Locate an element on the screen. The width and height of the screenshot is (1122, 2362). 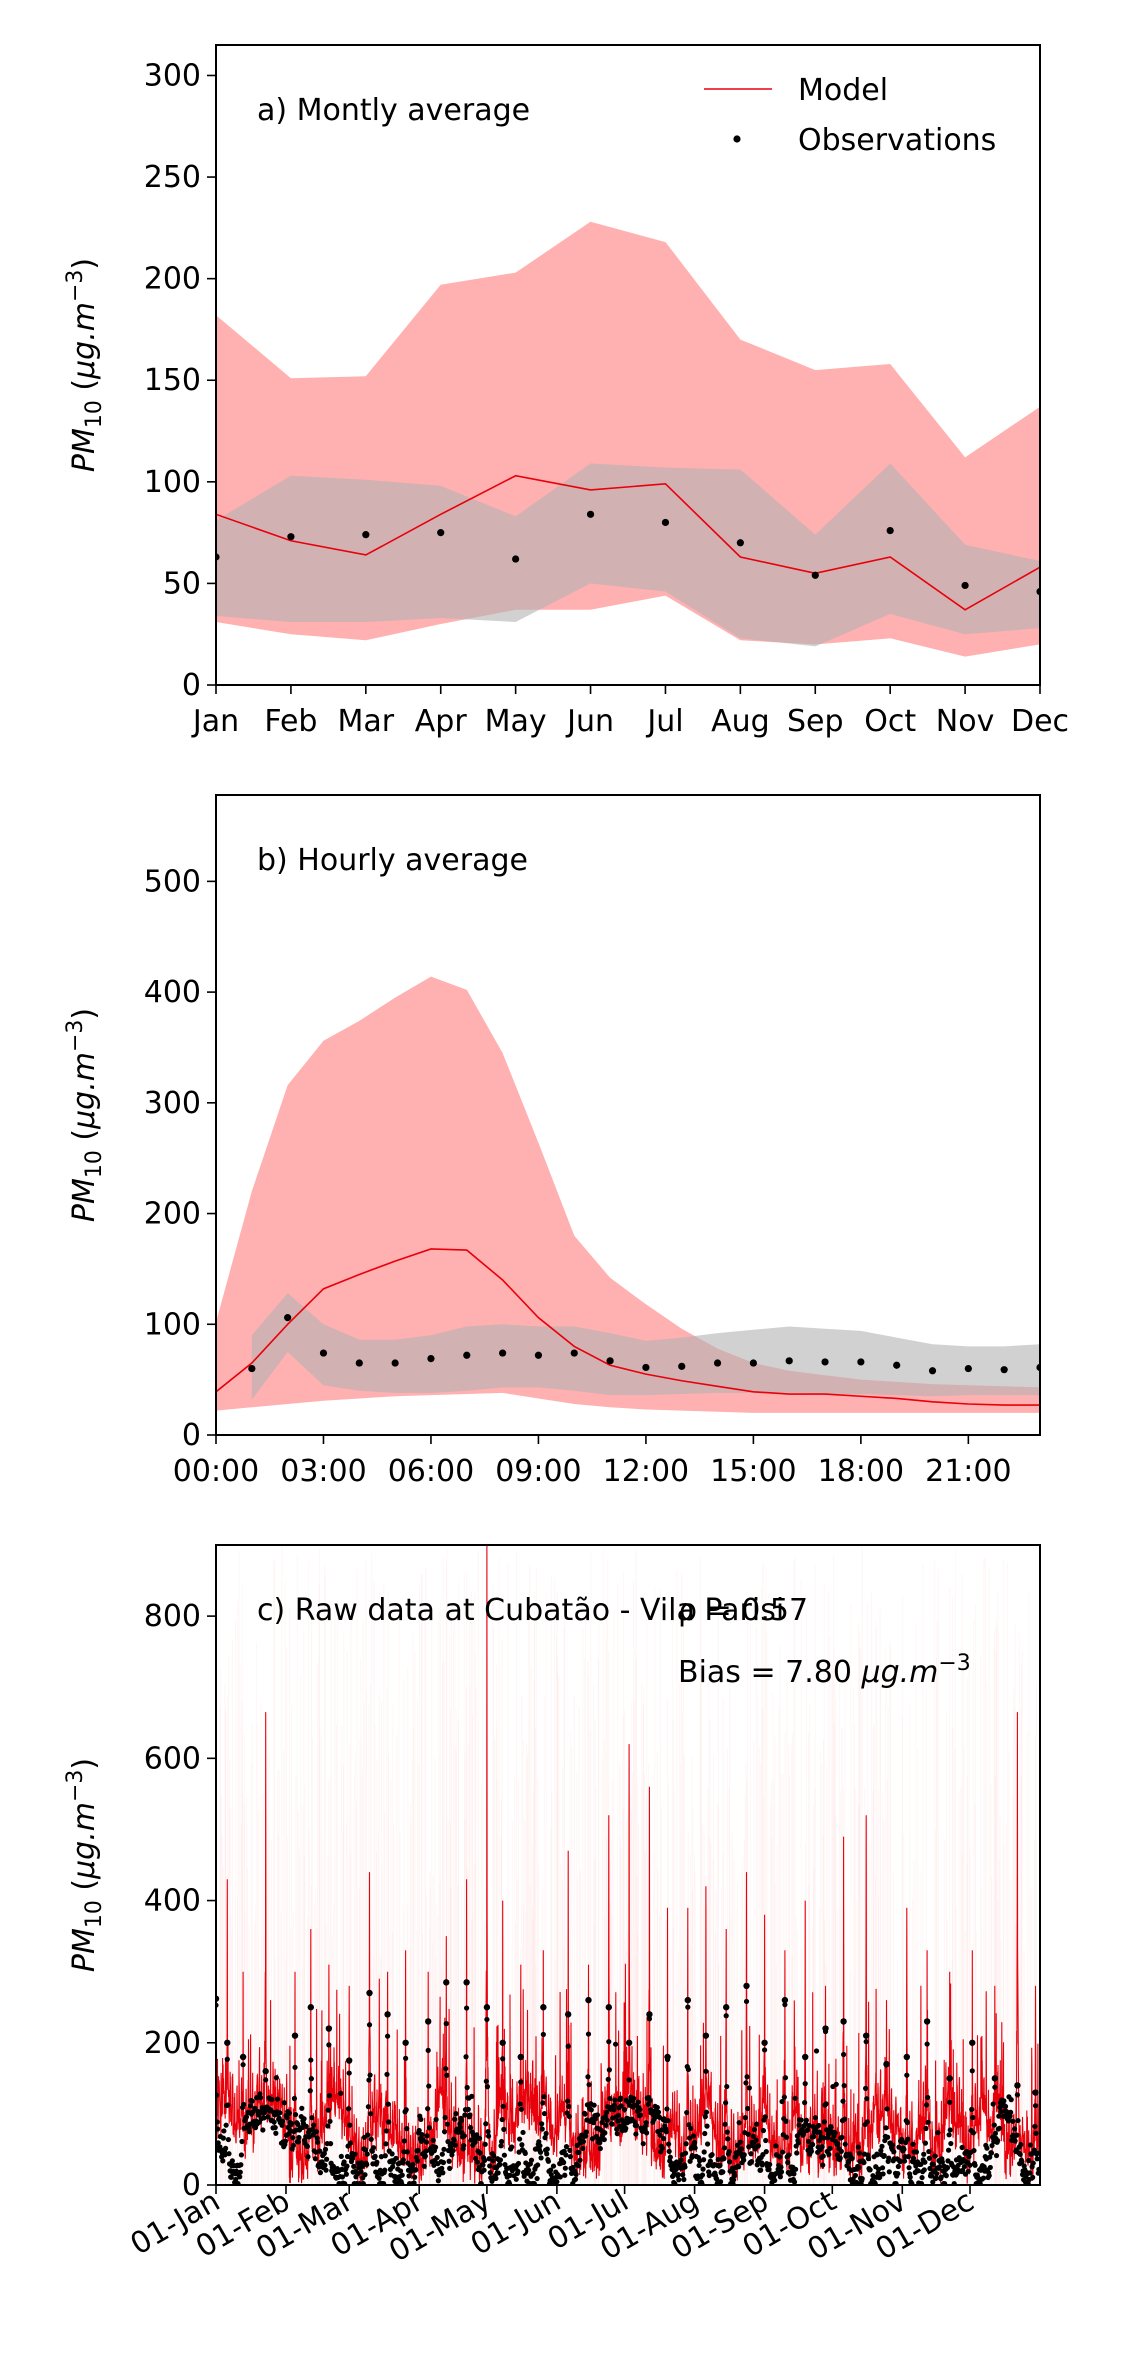
x-tick-label: 06:00 is located at coordinates (431, 1471).